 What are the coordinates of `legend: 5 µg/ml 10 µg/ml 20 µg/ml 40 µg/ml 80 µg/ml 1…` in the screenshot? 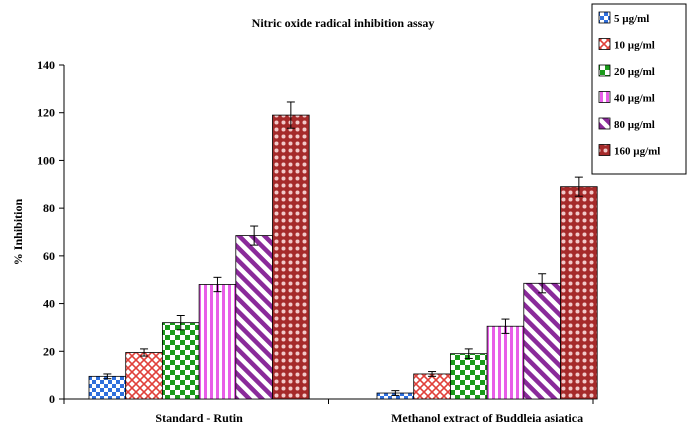 It's located at (639, 89).